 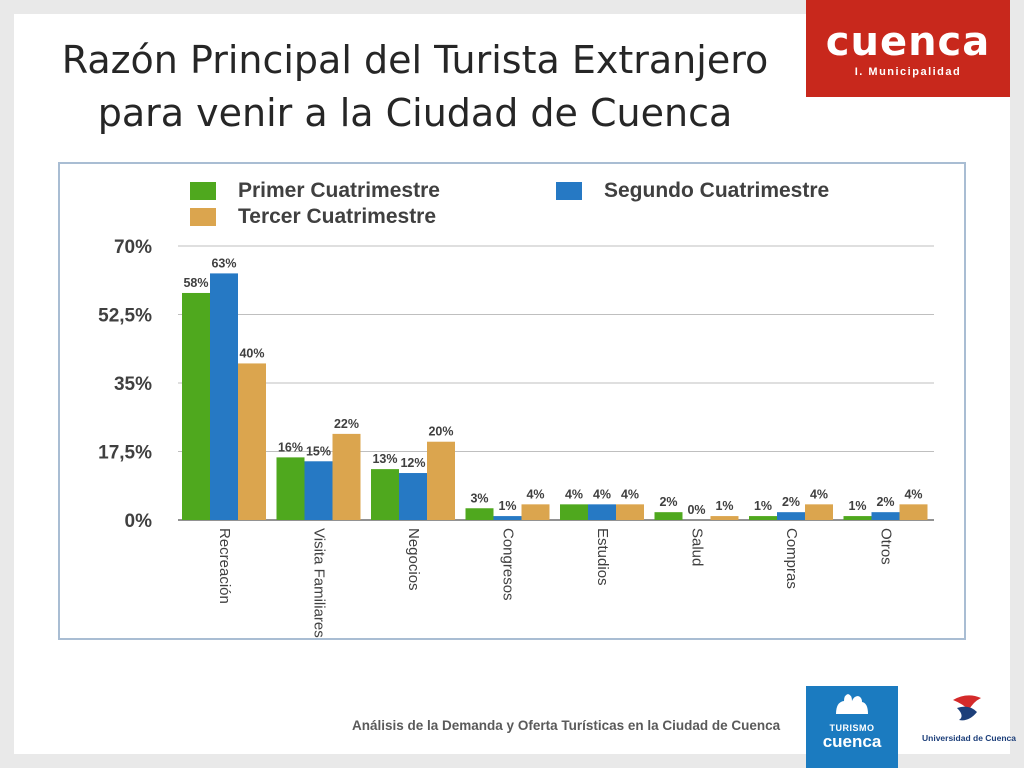 What do you see at coordinates (697, 547) in the screenshot?
I see `x-tick-label: Salud` at bounding box center [697, 547].